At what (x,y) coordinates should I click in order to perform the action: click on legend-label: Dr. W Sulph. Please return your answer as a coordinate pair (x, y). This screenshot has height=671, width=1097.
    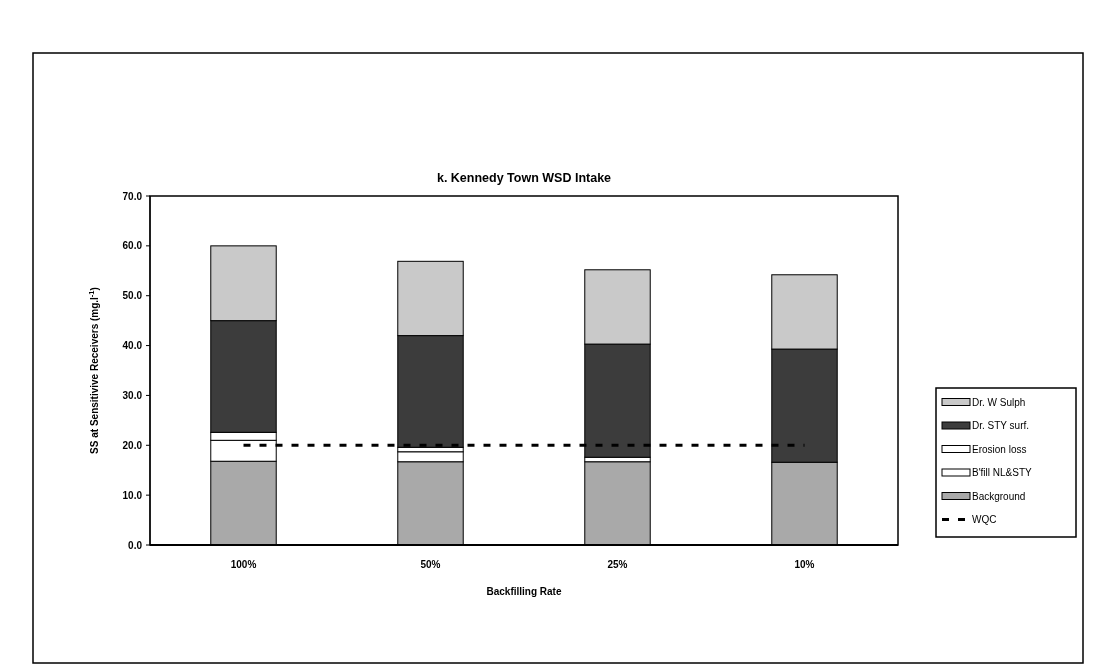
    Looking at the image, I should click on (999, 402).